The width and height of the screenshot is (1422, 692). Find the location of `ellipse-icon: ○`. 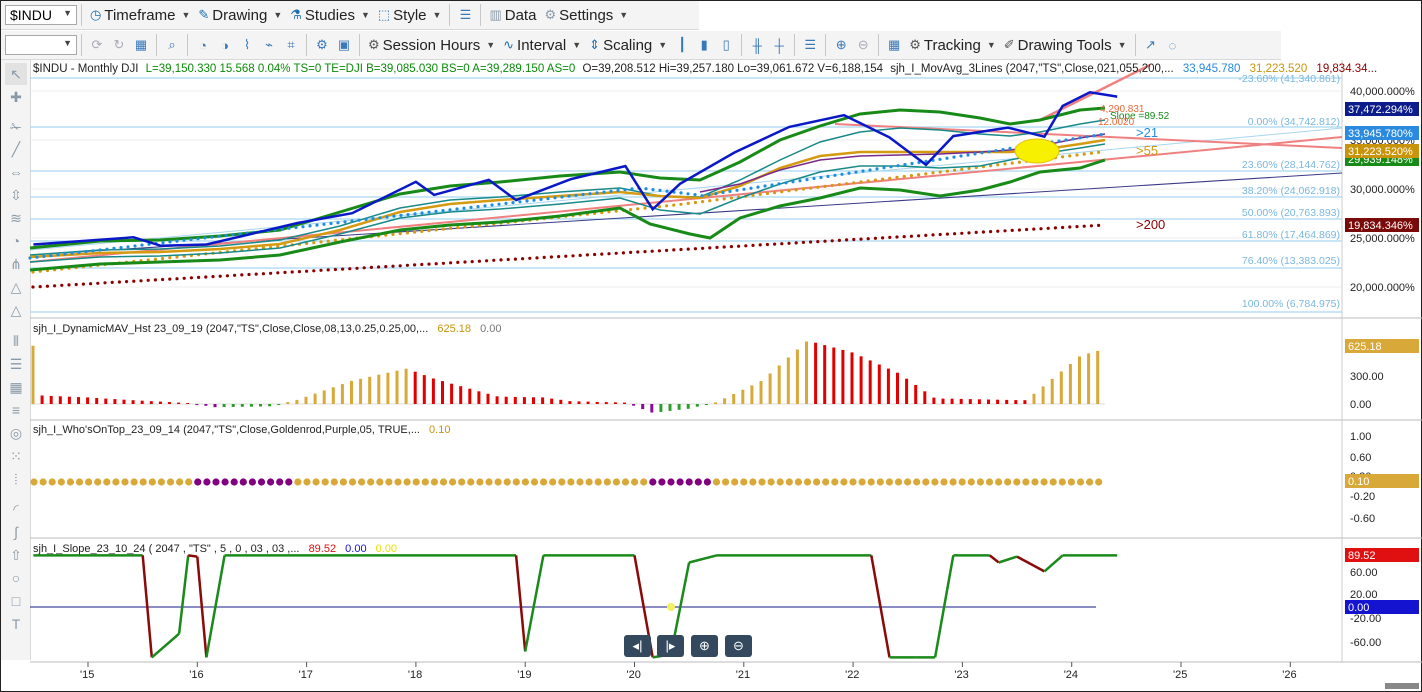

ellipse-icon: ○ is located at coordinates (16, 578).